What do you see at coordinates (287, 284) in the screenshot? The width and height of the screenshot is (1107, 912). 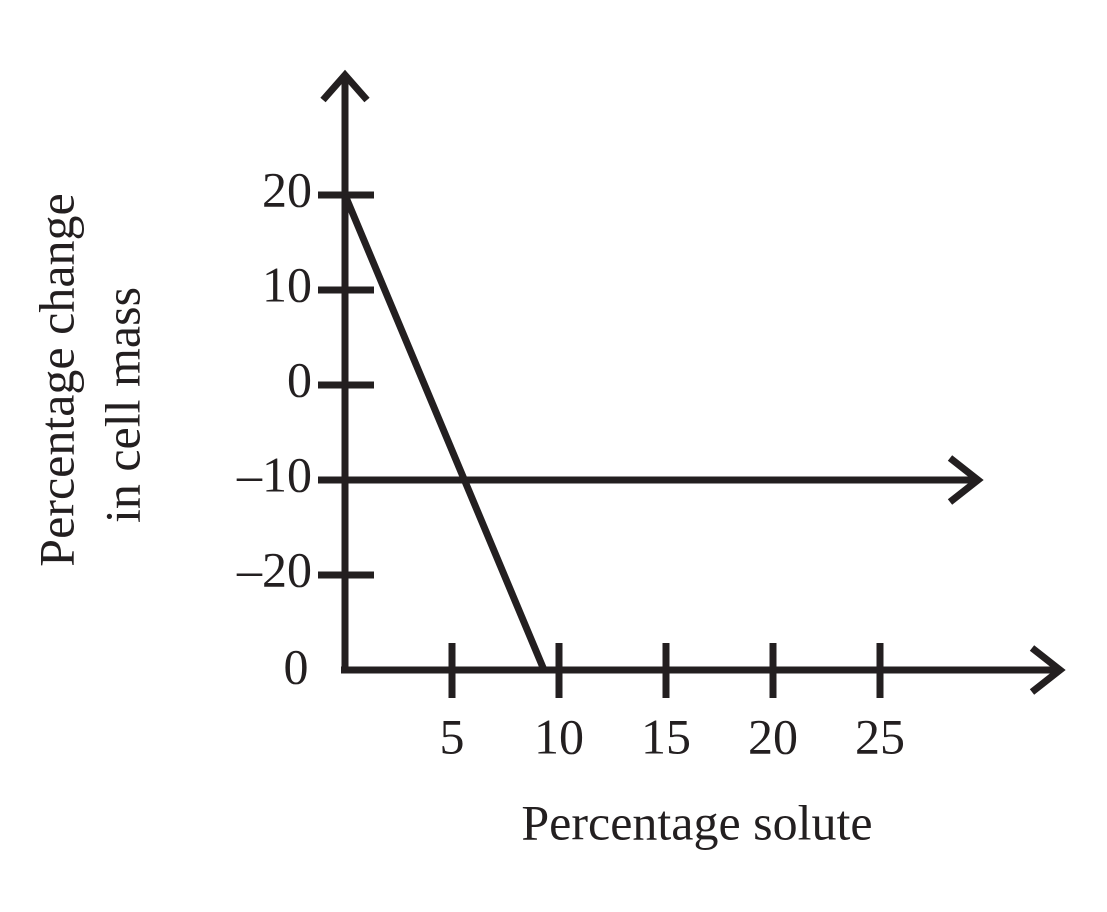 I see `y-tick-label: 10` at bounding box center [287, 284].